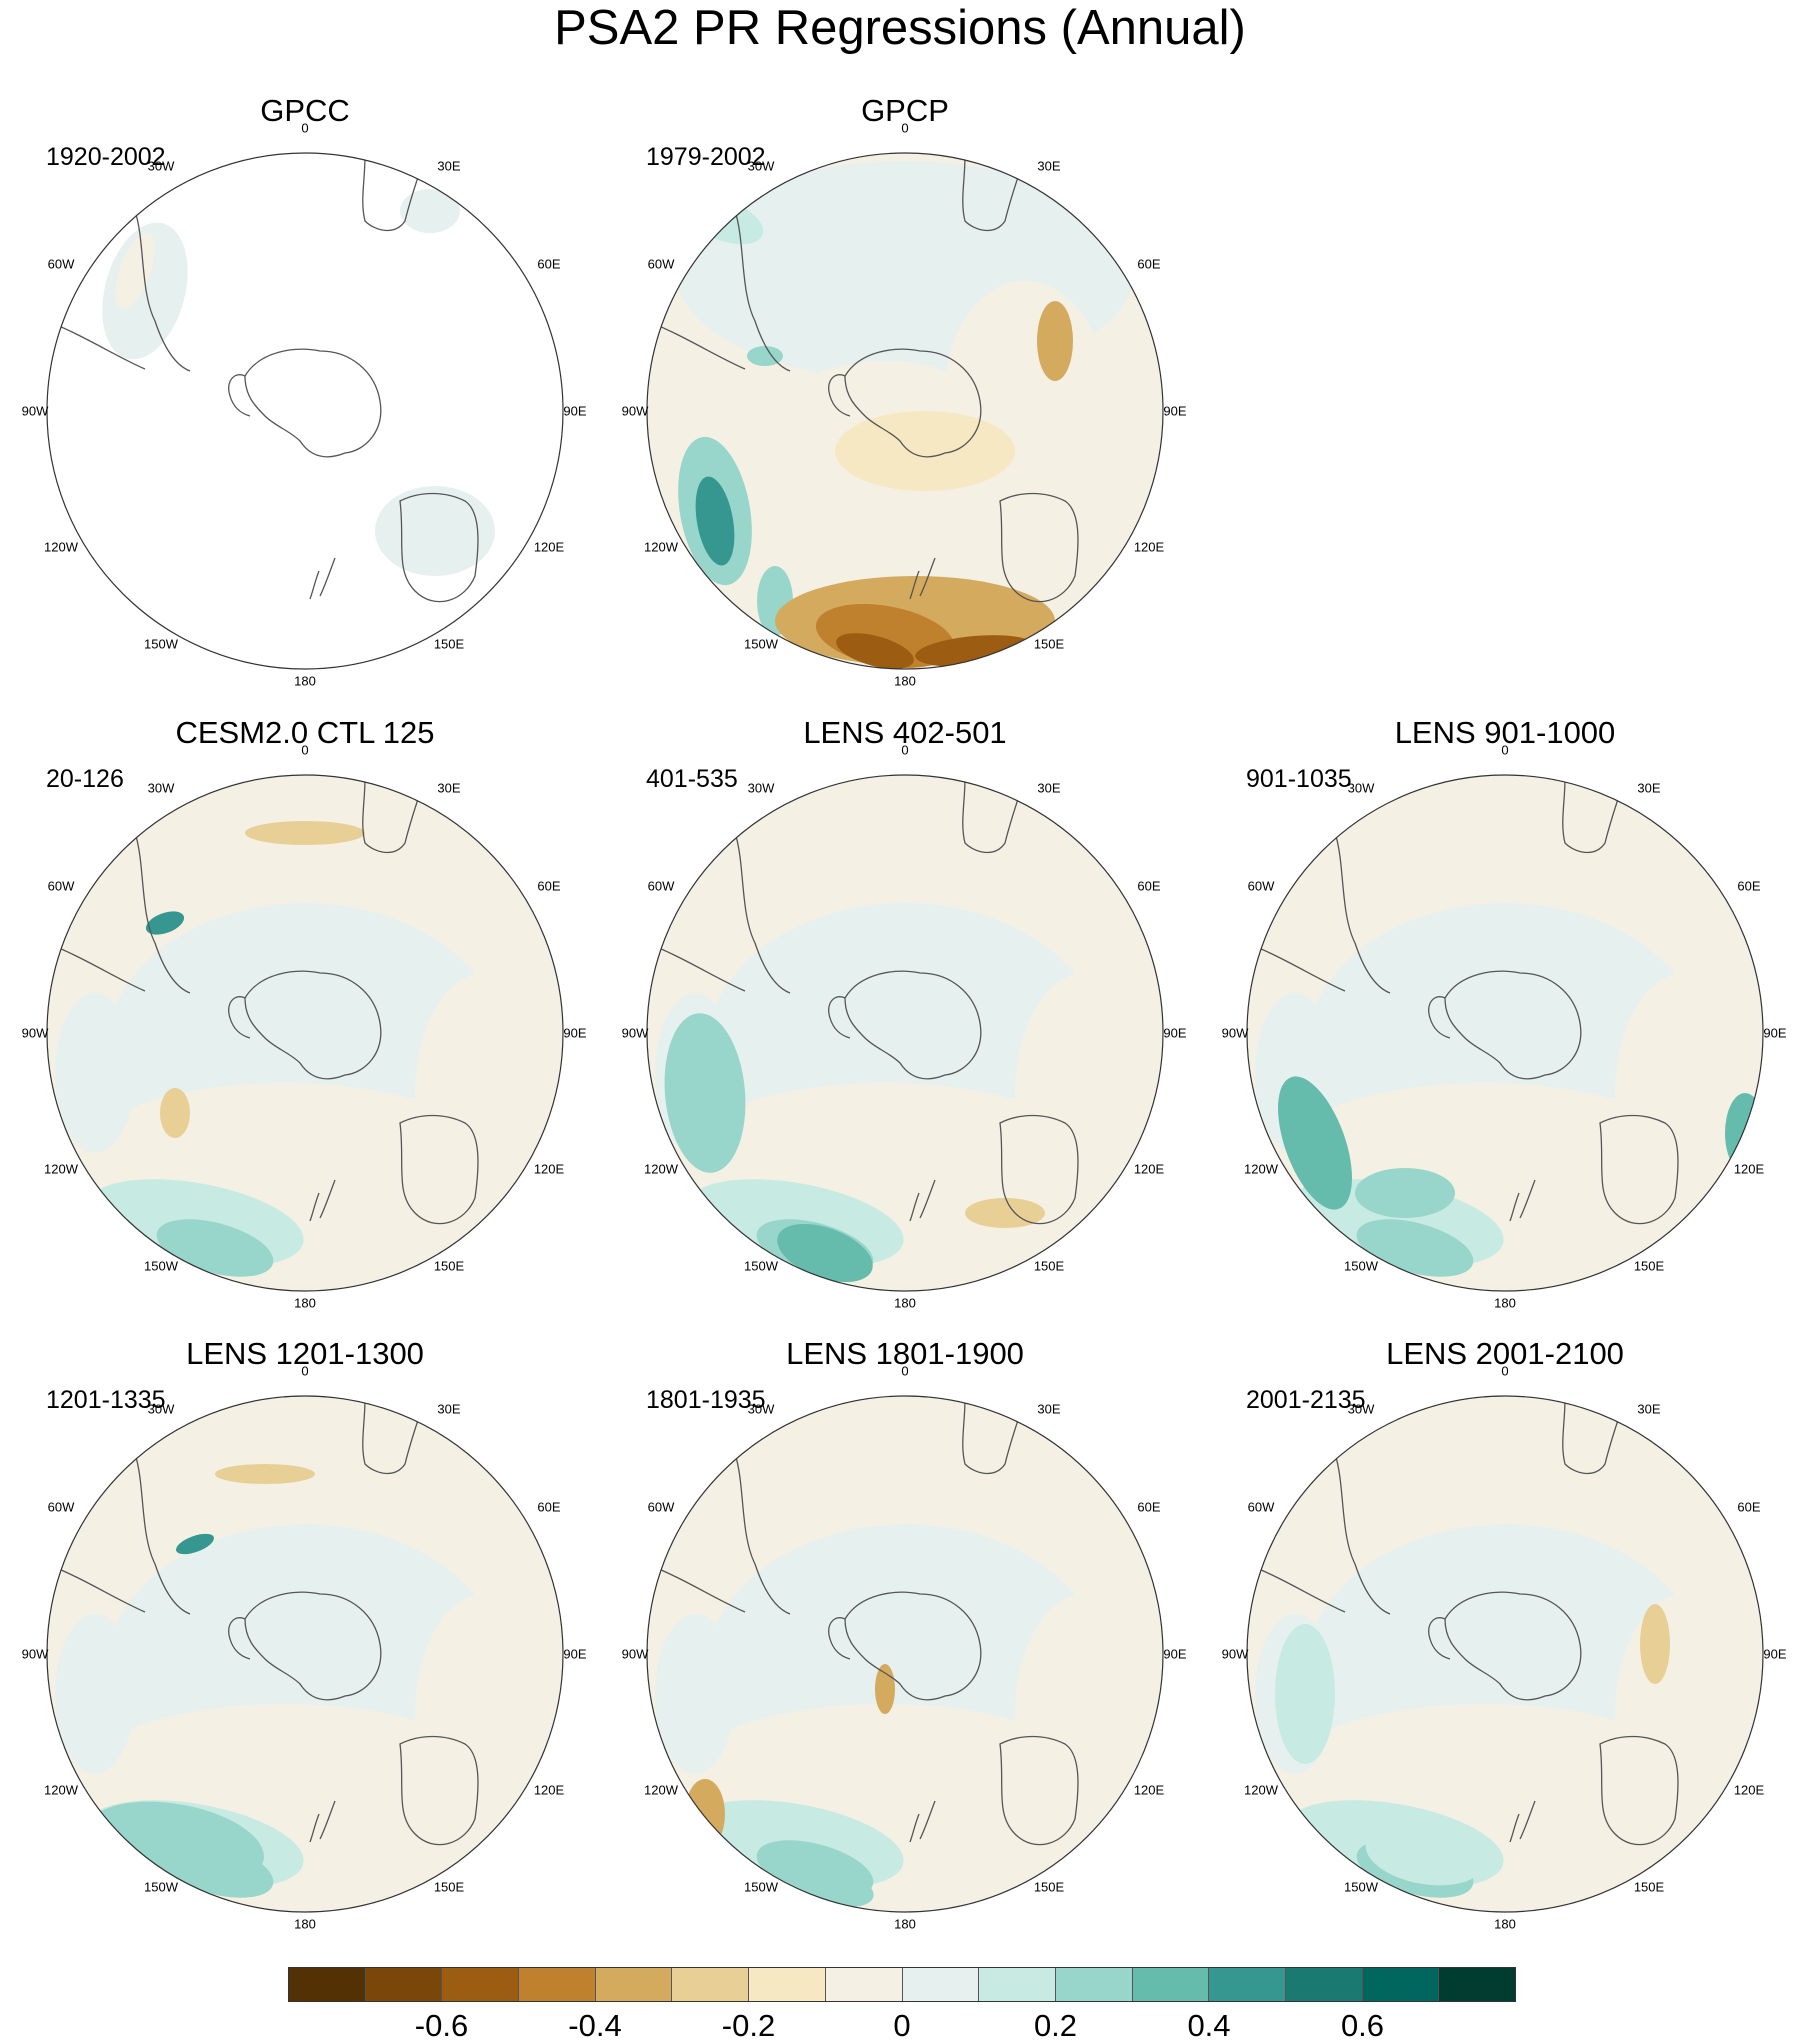 The height and width of the screenshot is (2044, 1800). I want to click on colorbar-tick-label: -0.2, so click(748, 2025).